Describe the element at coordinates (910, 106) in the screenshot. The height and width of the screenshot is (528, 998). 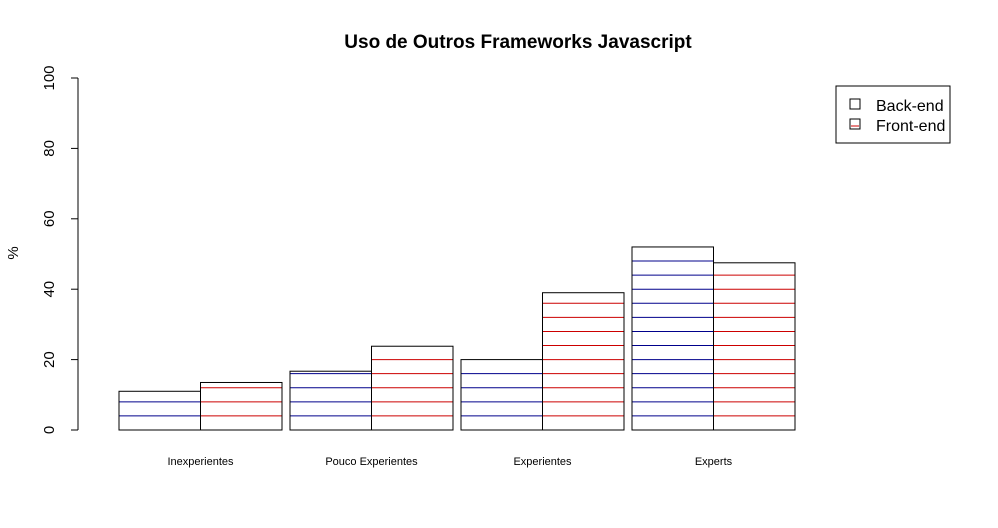
I see `legend-label-back-end: Back-end` at that location.